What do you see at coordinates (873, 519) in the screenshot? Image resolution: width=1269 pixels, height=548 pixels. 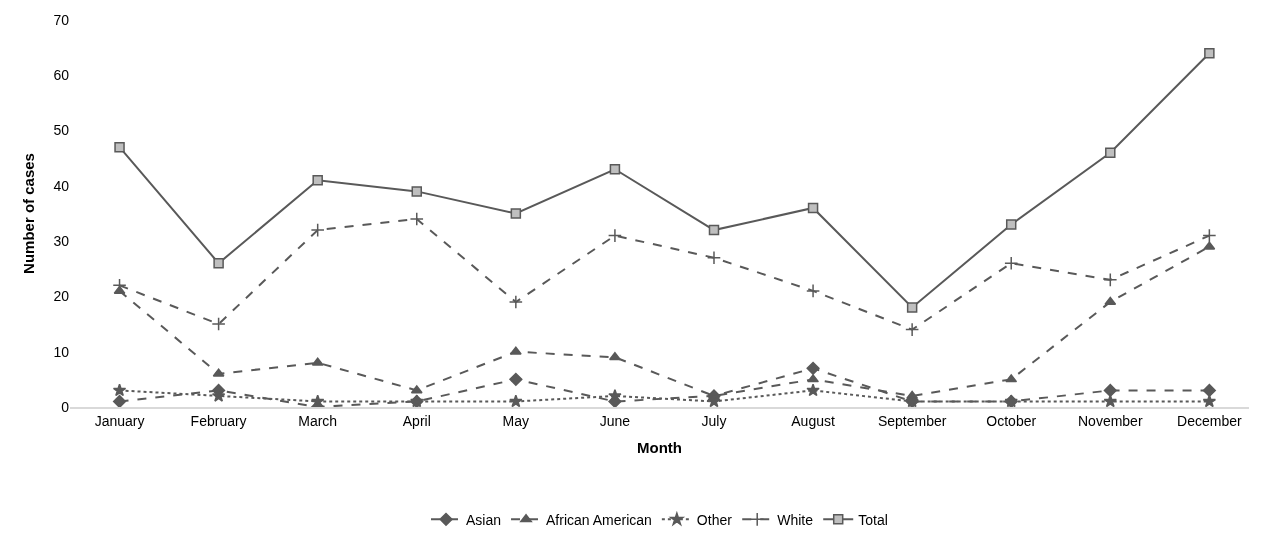 I see `legend-label: Total` at bounding box center [873, 519].